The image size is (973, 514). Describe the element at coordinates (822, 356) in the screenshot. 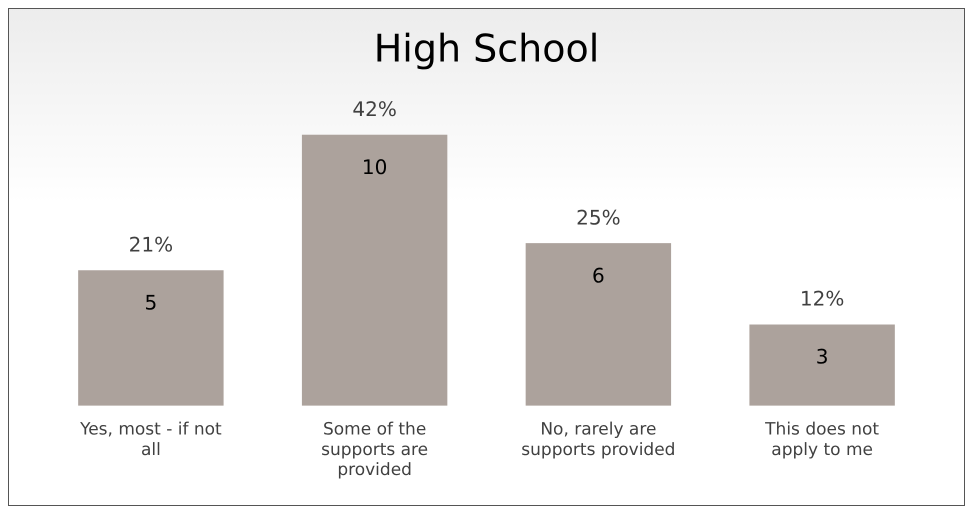

I see `data-label: 3` at that location.